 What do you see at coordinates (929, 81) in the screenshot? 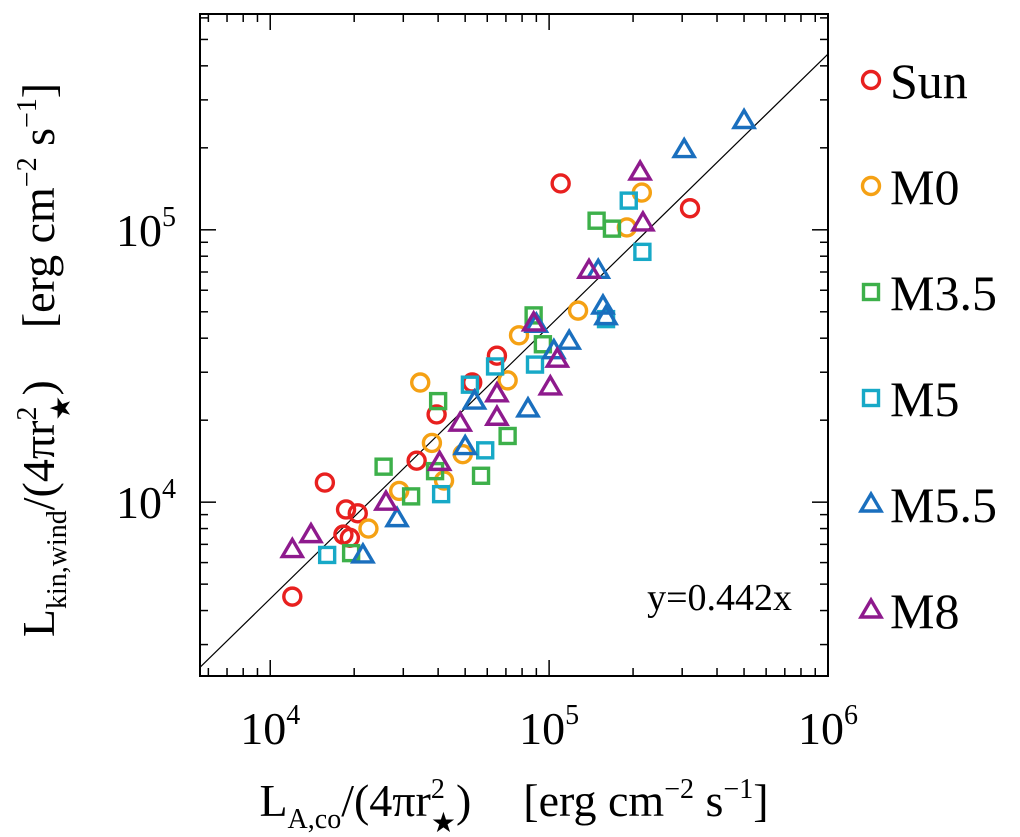
I see `legend-label: Sun` at bounding box center [929, 81].